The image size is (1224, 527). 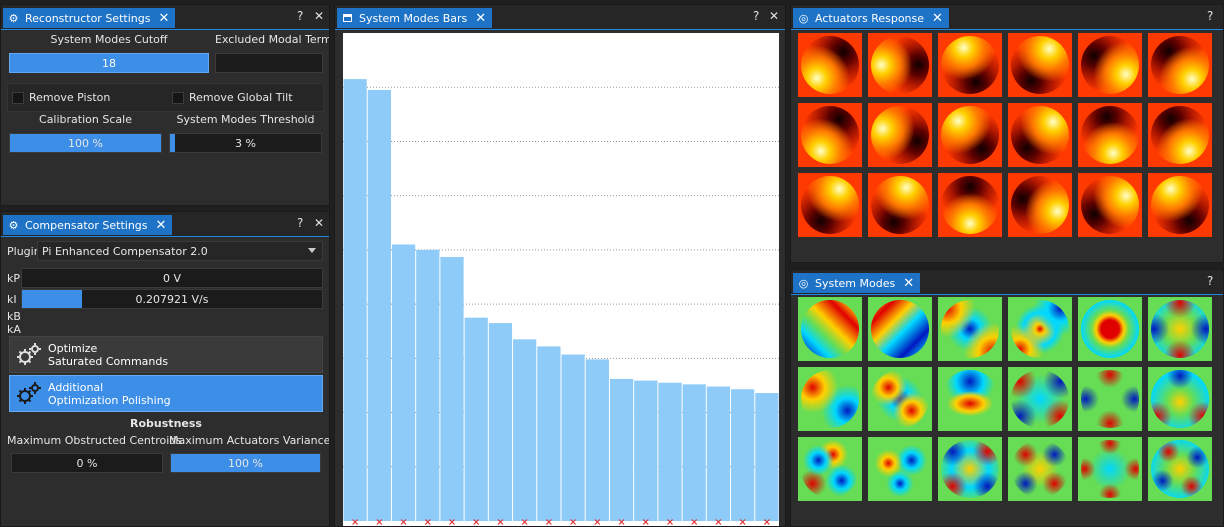 I want to click on calibration-scale-slider: 100 %, so click(x=85, y=143).